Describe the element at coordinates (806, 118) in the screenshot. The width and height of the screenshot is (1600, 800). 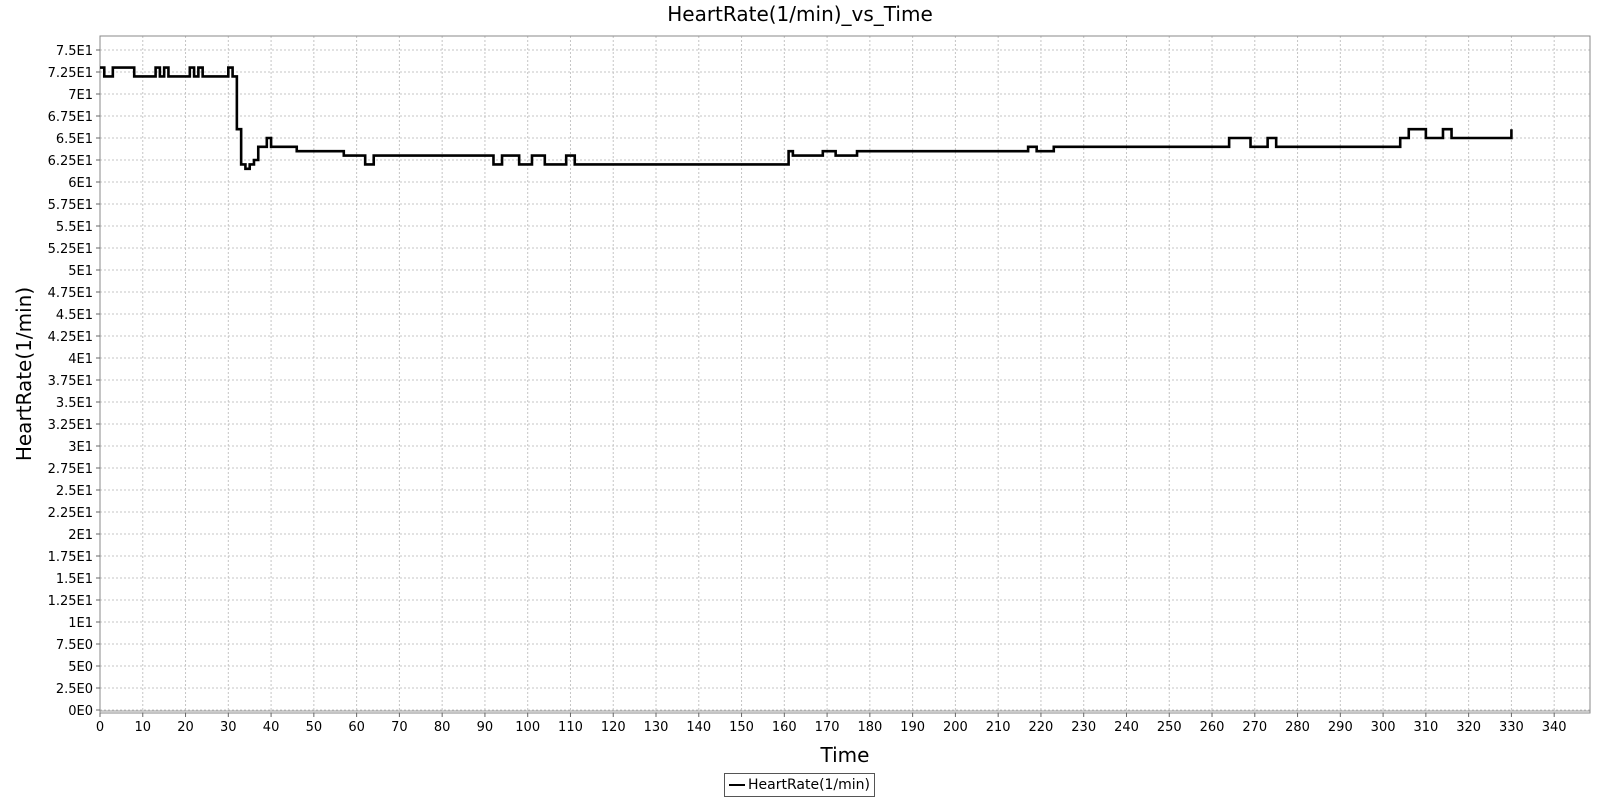
I see `series-heartrate-line` at that location.